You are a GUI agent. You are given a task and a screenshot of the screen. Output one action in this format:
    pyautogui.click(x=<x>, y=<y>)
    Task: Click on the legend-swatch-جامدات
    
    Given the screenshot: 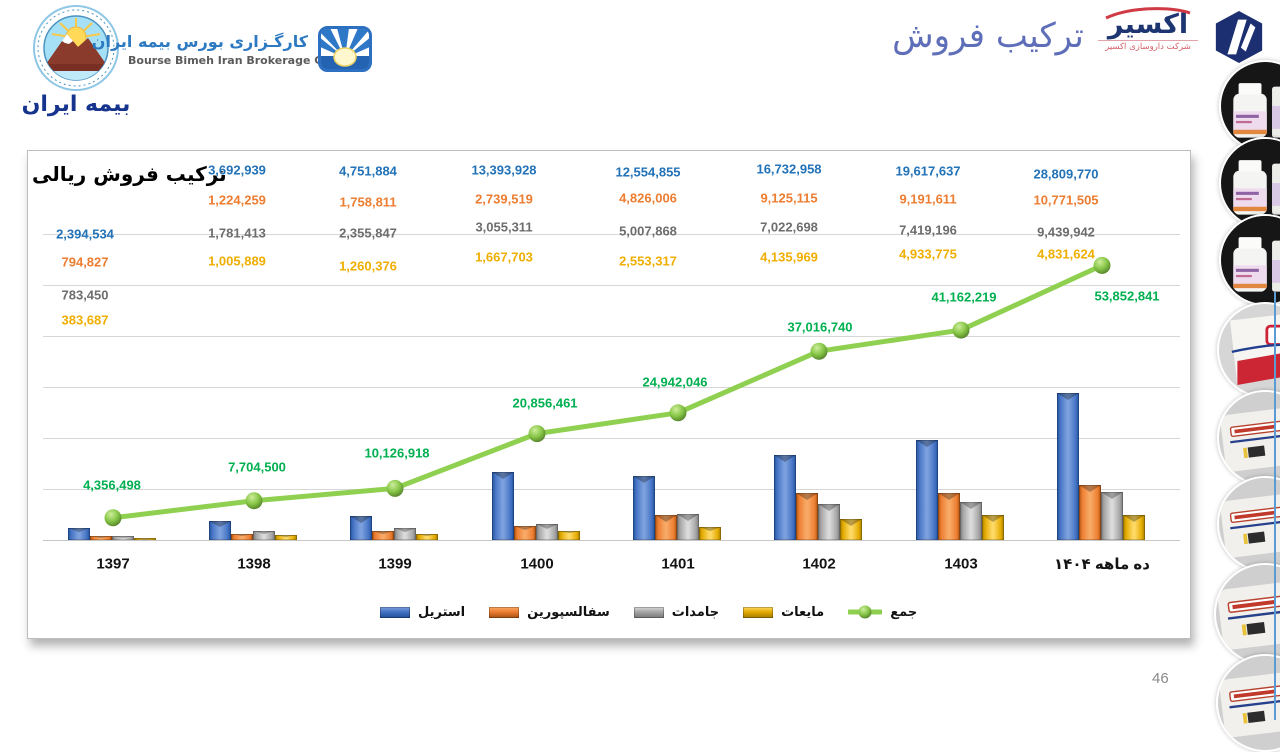 What is the action you would take?
    pyautogui.click(x=648, y=612)
    